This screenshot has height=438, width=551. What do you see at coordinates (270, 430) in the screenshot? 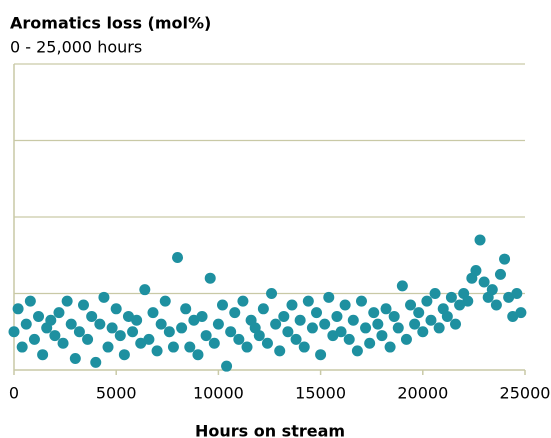
I see `x-axis-label: Hours on stream` at bounding box center [270, 430].